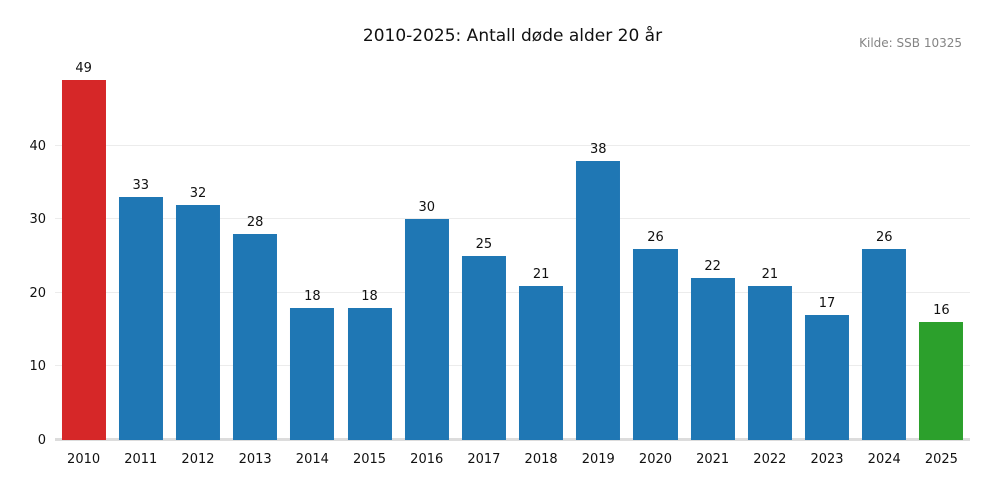 The image size is (1000, 500). I want to click on bar-2019, so click(598, 300).